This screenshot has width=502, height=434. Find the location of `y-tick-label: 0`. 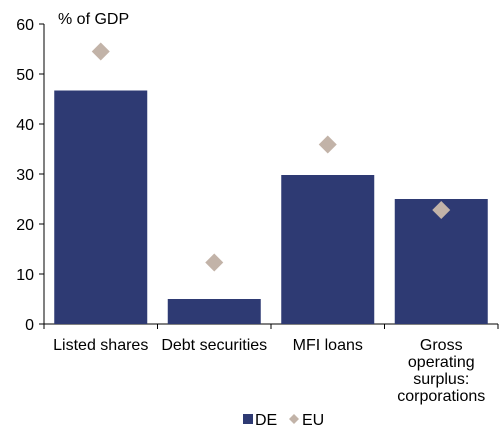

y-tick-label: 0 is located at coordinates (29, 325).